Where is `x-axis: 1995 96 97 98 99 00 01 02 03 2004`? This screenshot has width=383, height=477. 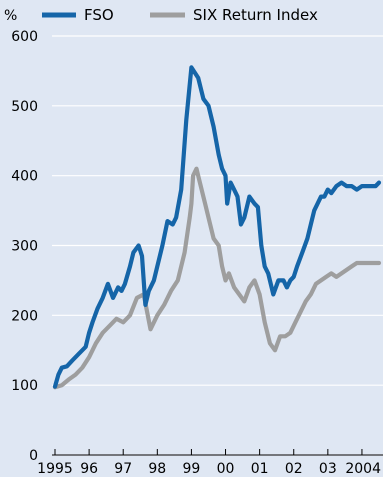
x-axis: 1995 96 97 98 99 00 01 02 03 2004 is located at coordinates (210, 463).